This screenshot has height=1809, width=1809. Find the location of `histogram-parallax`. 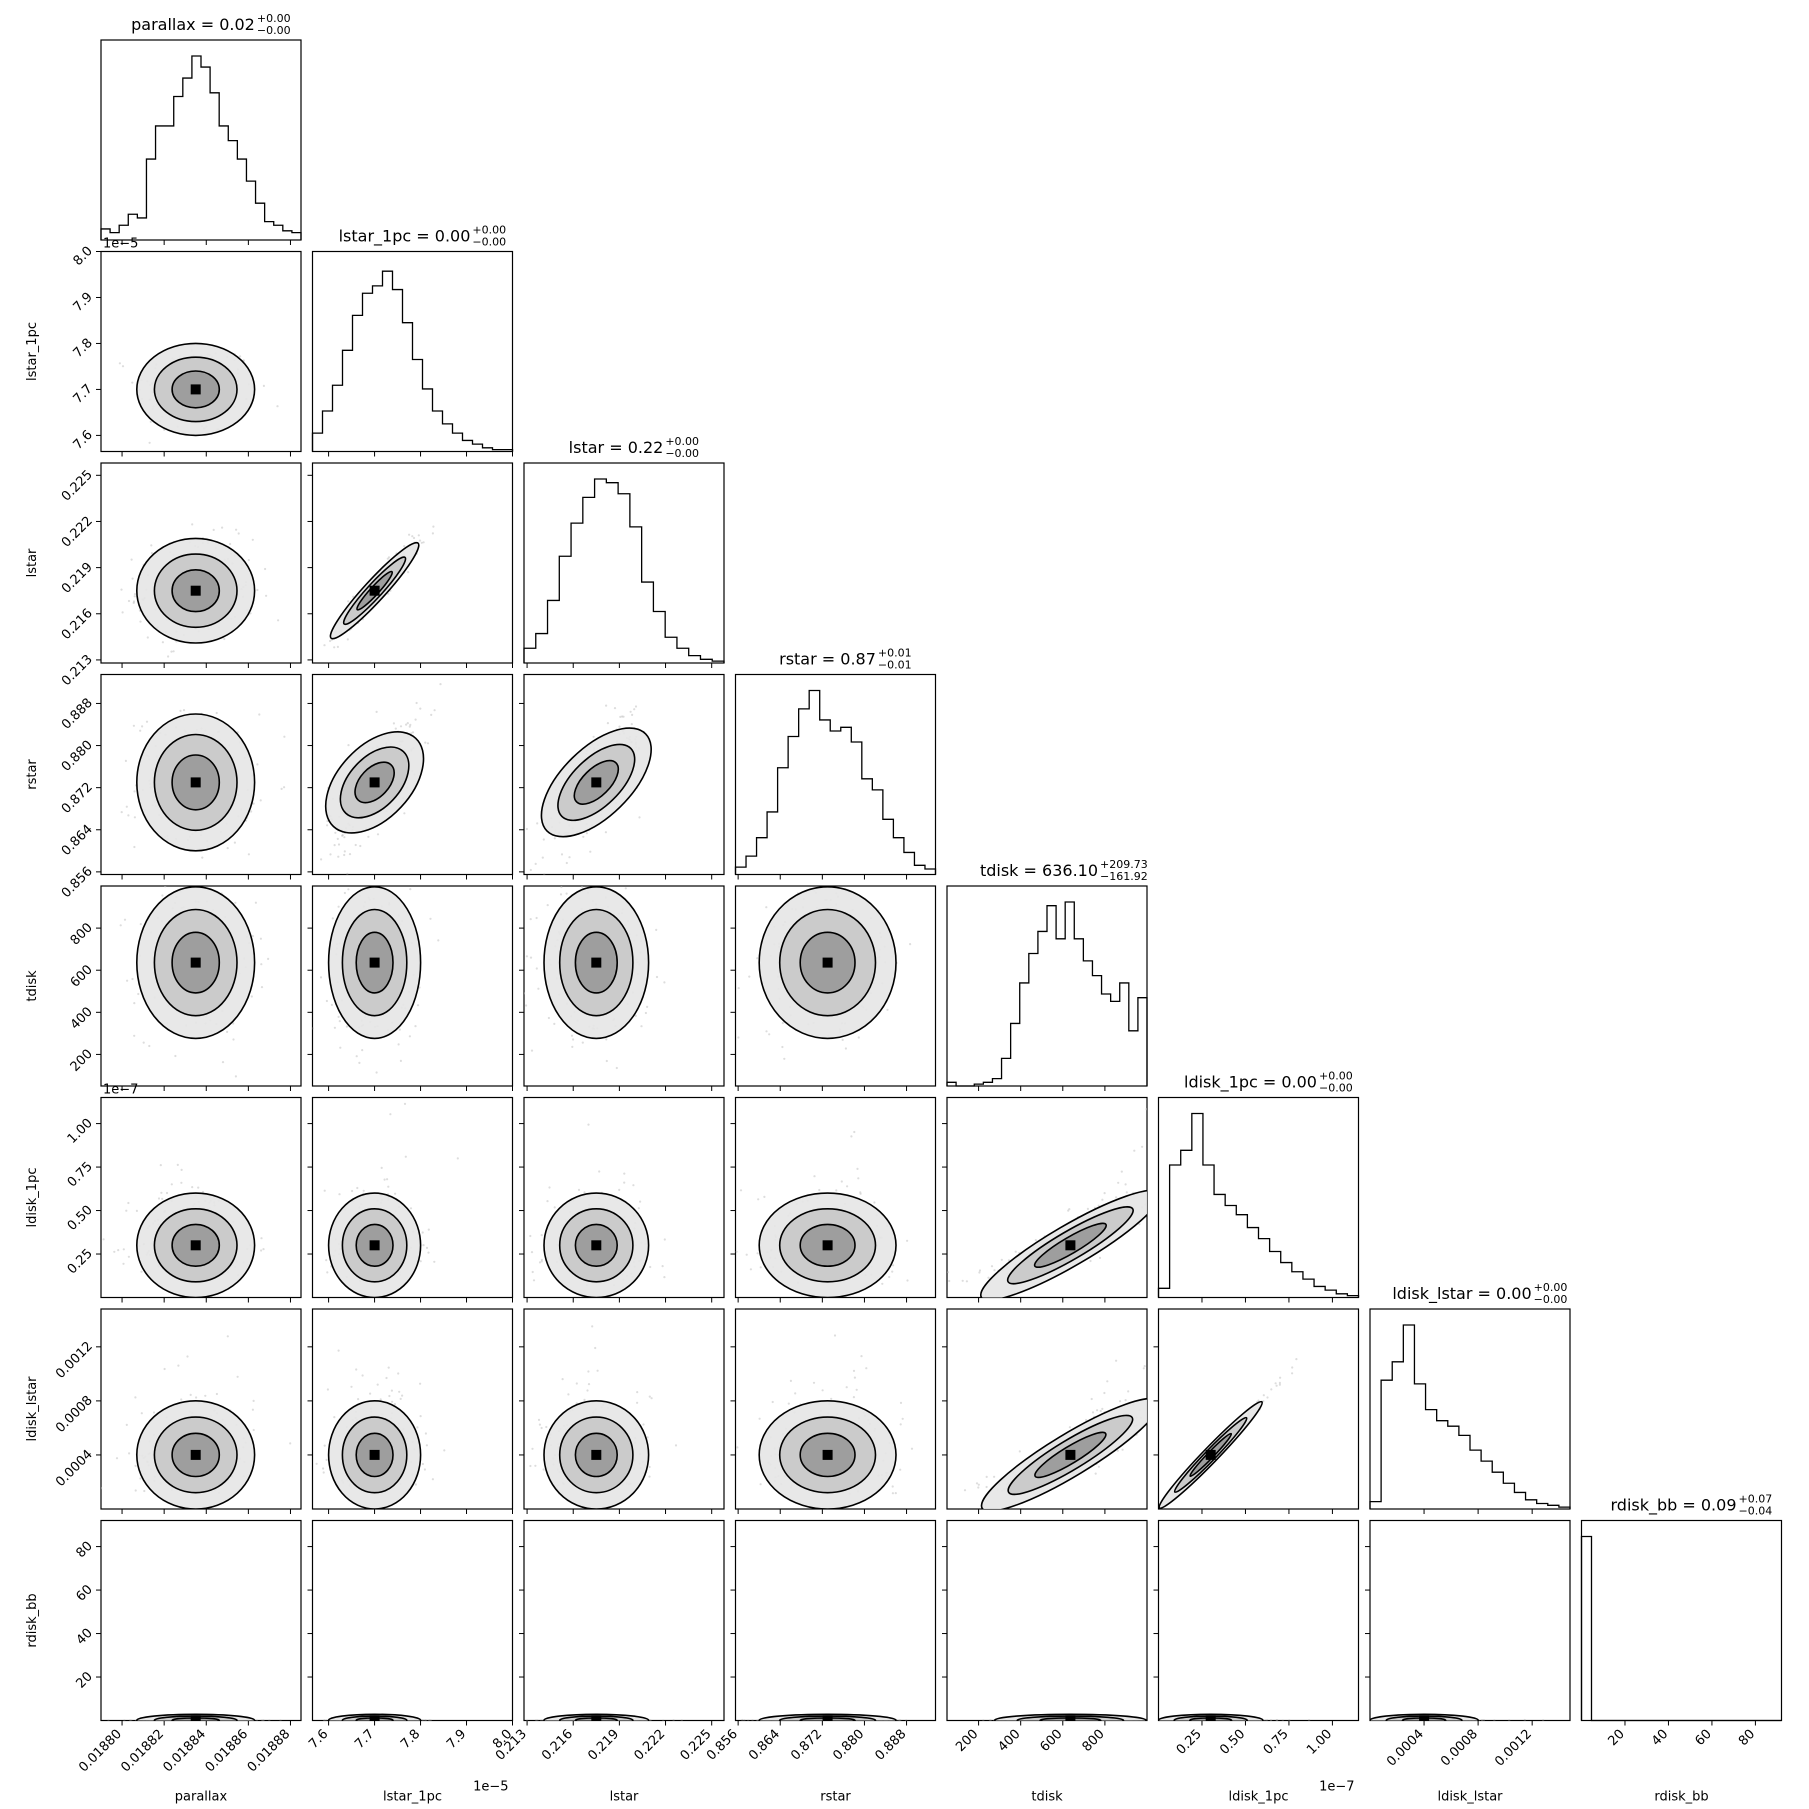

histogram-parallax is located at coordinates (201, 147).